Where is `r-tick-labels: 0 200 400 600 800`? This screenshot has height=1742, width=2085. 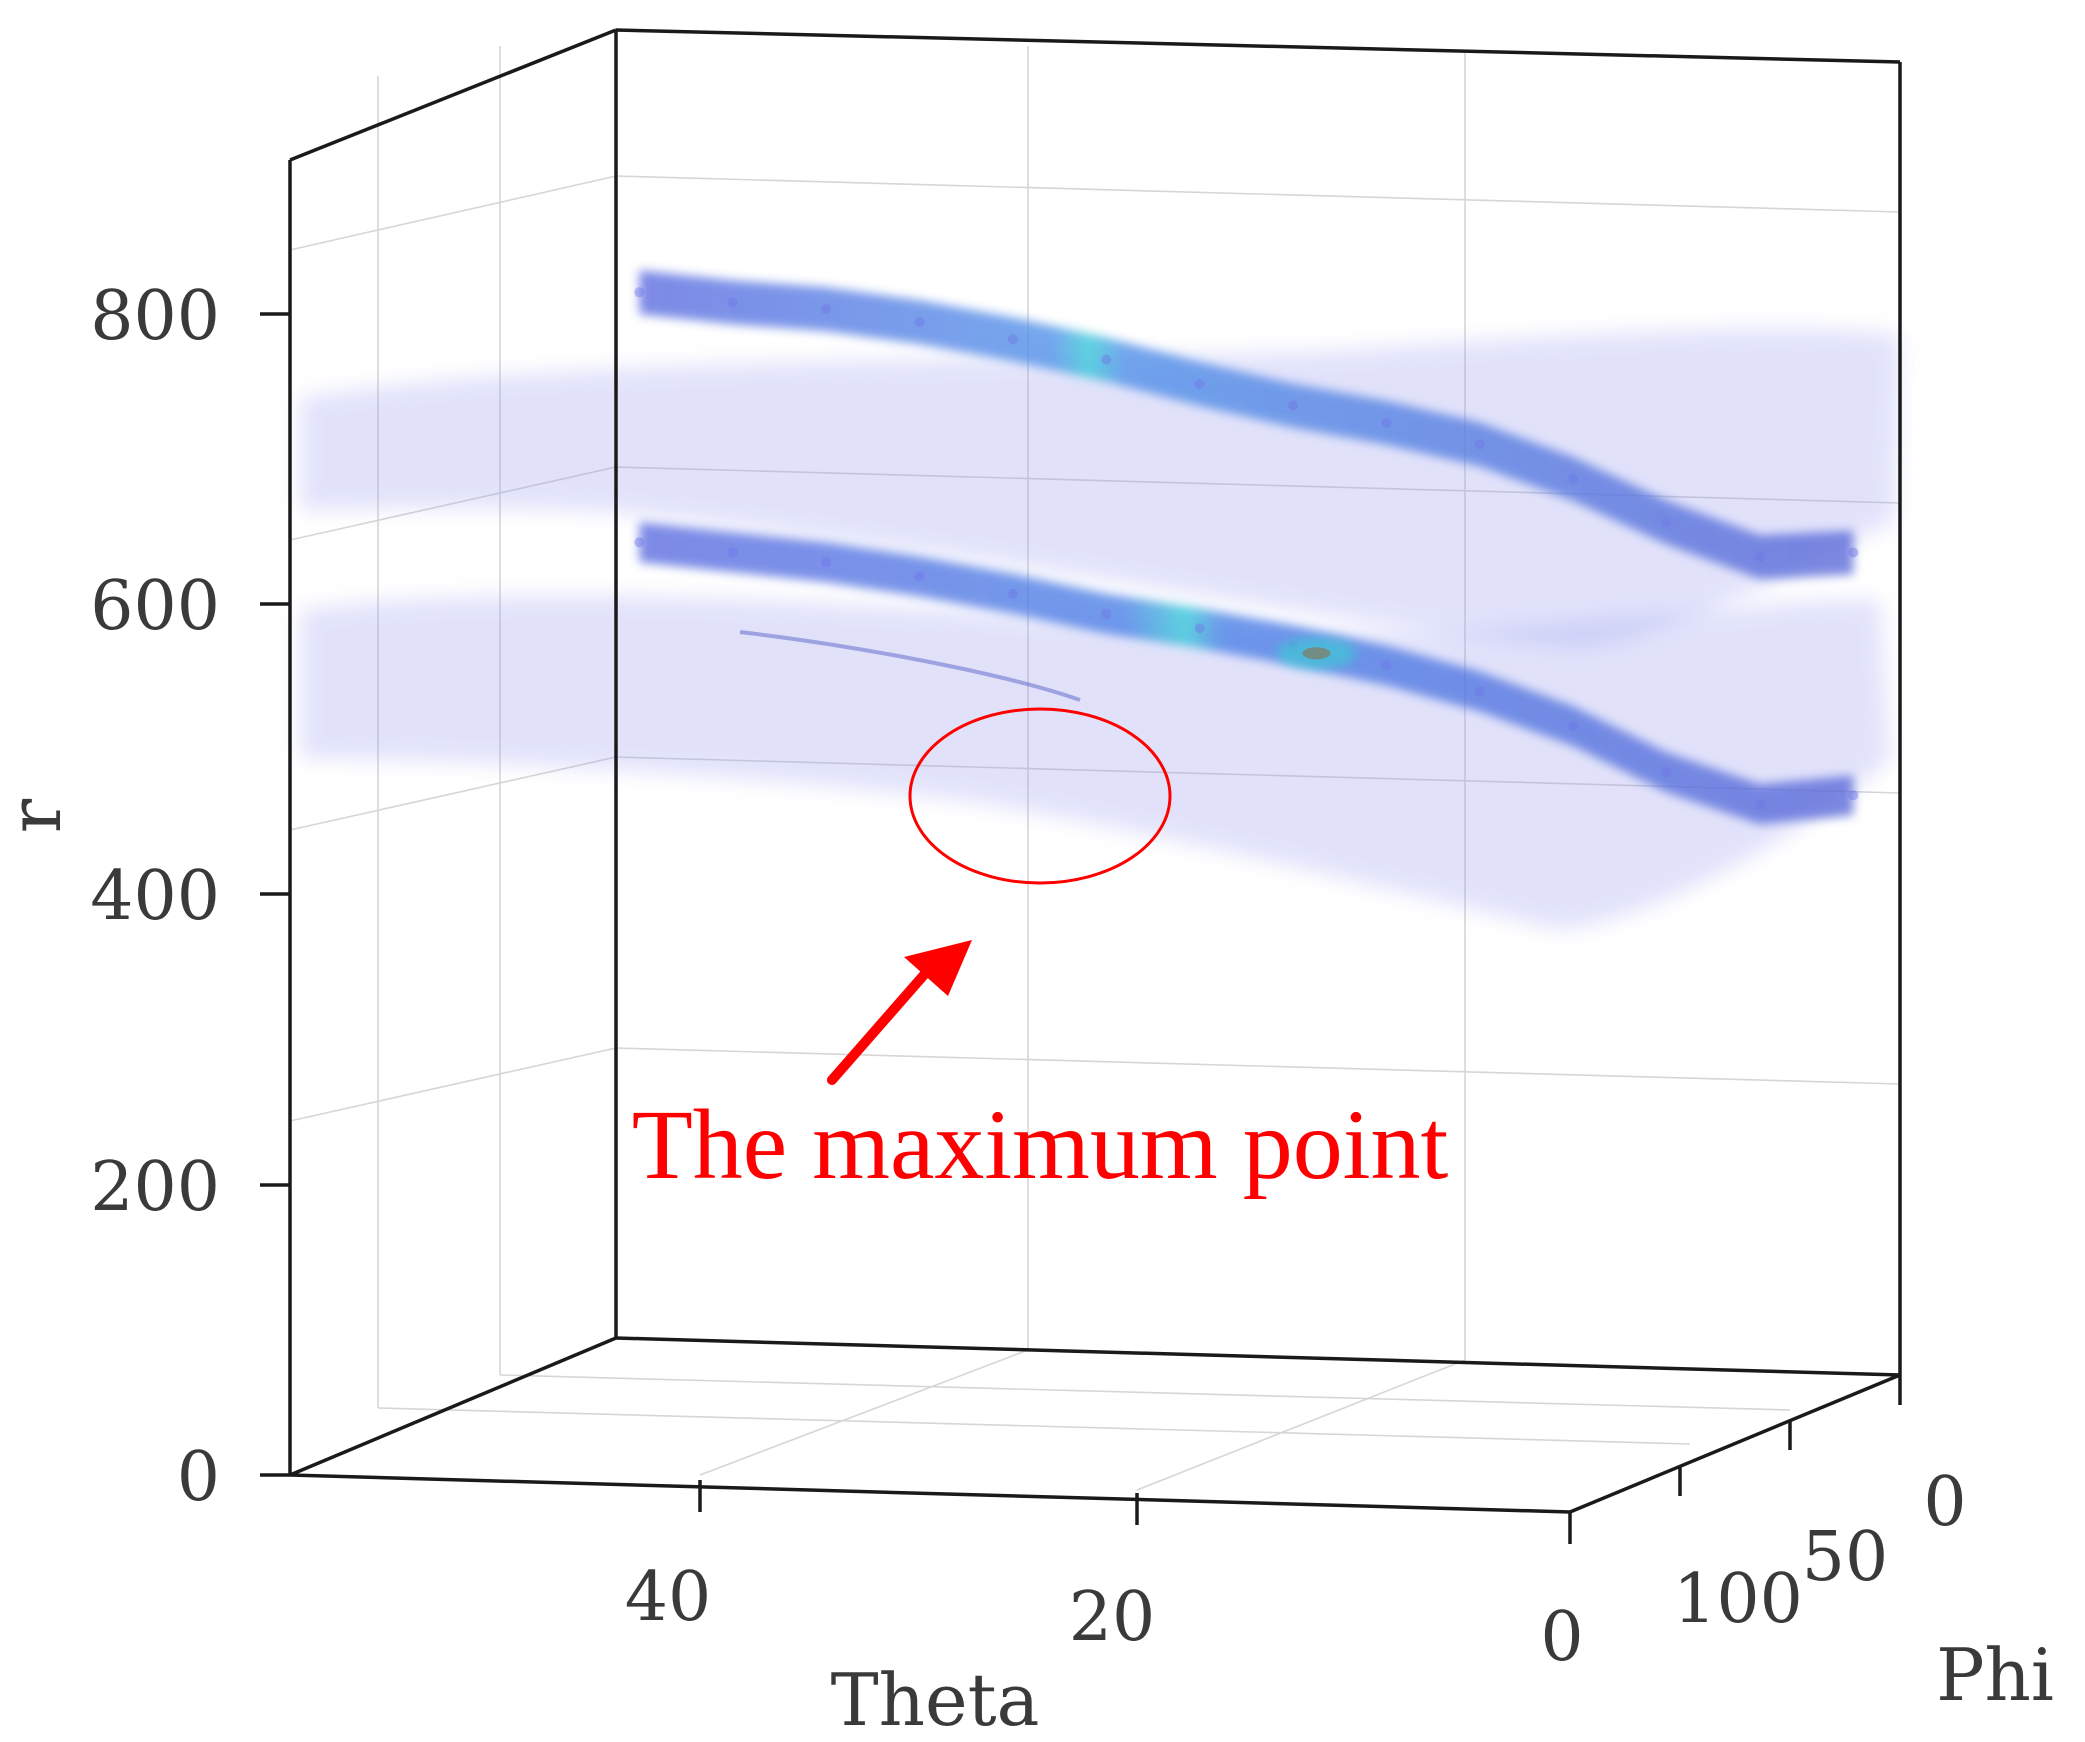
r-tick-labels: 0 200 400 600 800 is located at coordinates (155, 897).